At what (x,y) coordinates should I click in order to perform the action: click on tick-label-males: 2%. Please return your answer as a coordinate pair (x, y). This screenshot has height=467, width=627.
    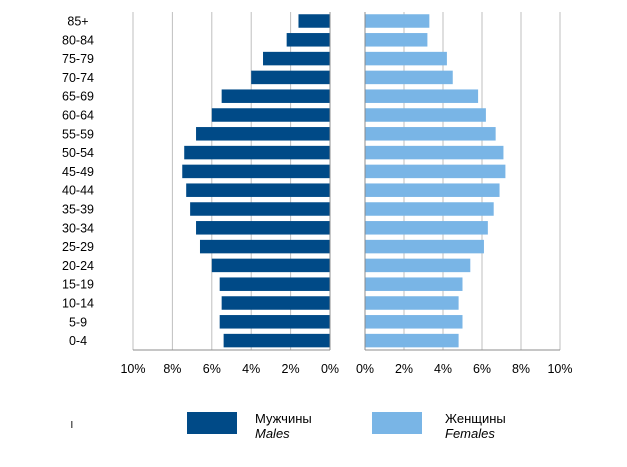
    Looking at the image, I should click on (291, 369).